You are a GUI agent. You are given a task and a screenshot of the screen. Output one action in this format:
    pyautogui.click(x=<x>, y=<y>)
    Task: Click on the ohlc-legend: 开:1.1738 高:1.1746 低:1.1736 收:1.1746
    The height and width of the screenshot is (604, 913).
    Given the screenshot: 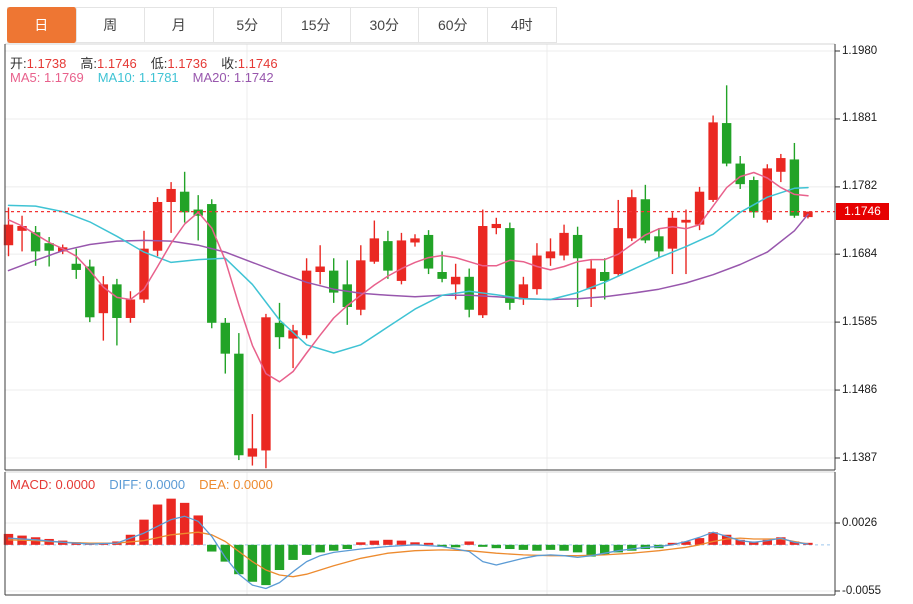 What is the action you would take?
    pyautogui.click(x=151, y=62)
    